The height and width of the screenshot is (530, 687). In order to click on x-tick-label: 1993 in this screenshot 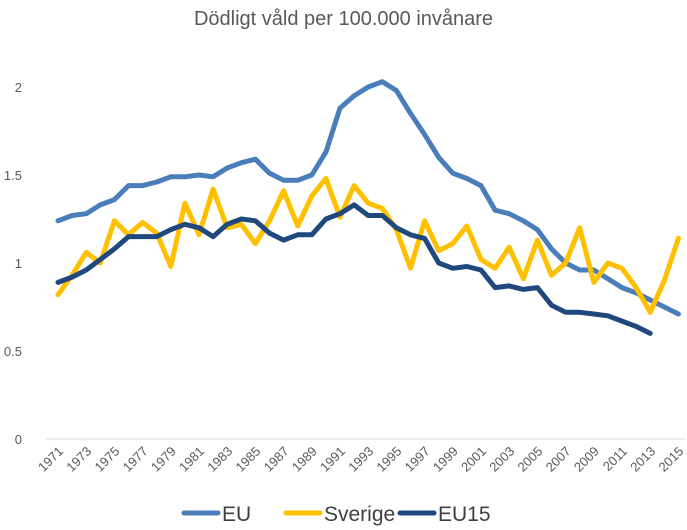, I will do `click(360, 459)`.